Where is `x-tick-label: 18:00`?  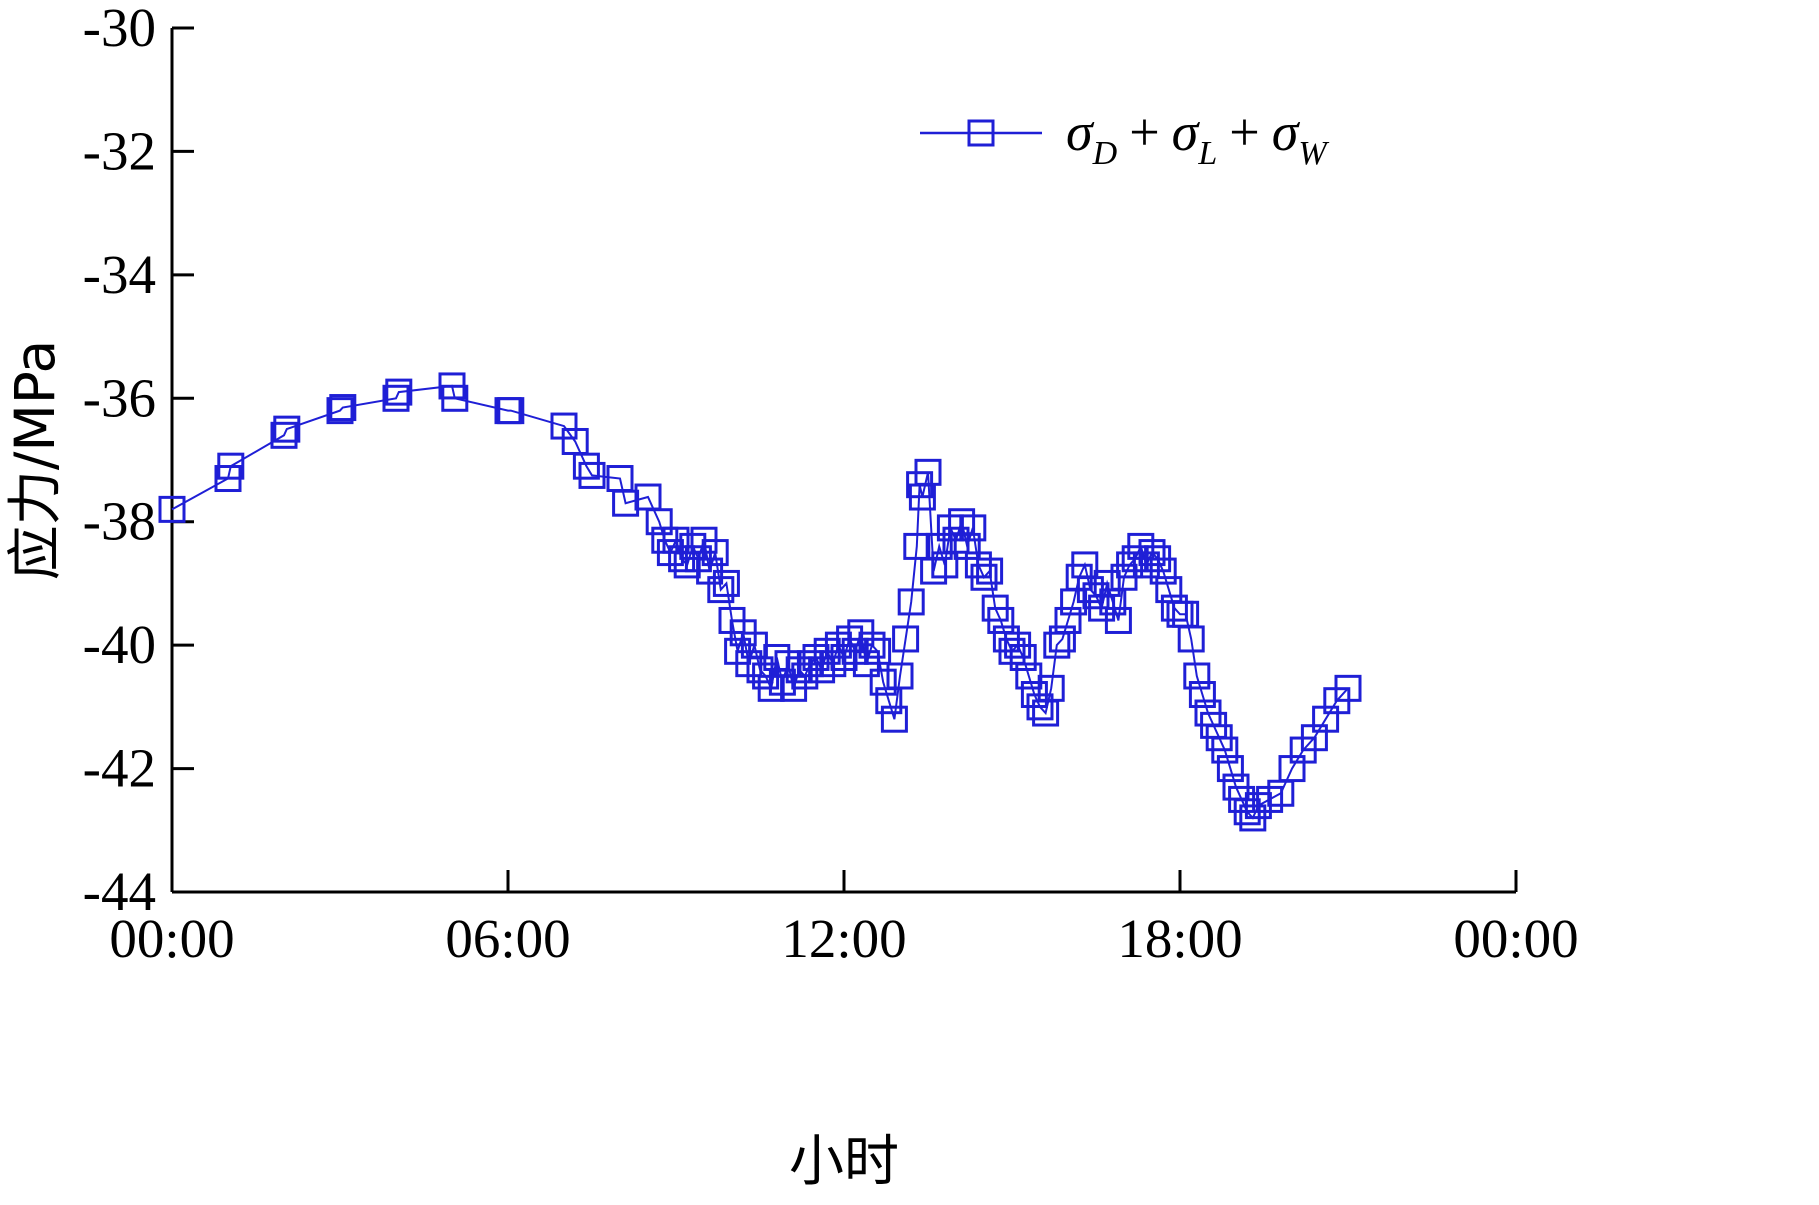
x-tick-label: 18:00 is located at coordinates (1179, 938).